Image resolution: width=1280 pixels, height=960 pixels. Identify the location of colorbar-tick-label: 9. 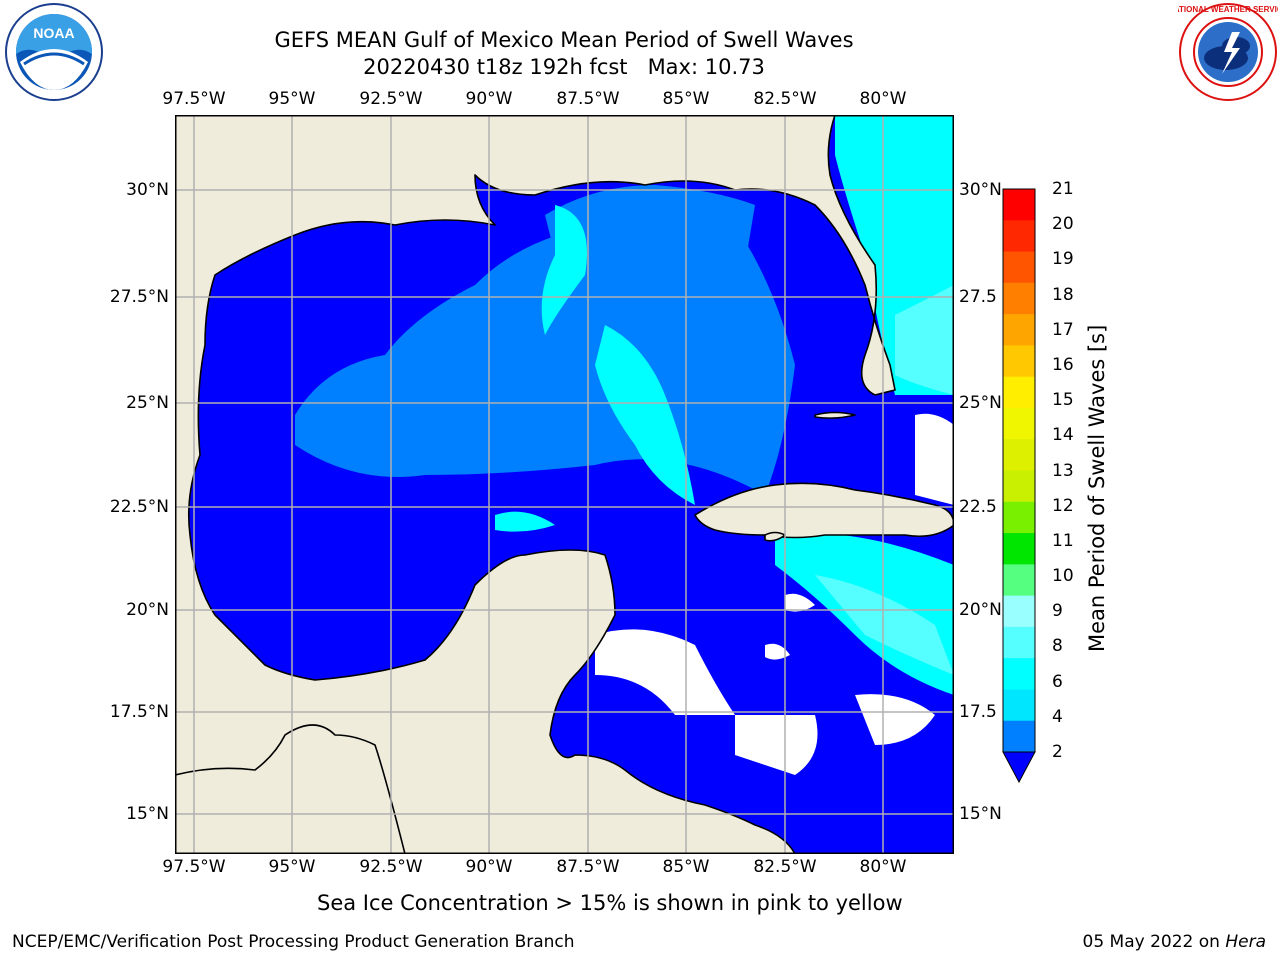
(1057, 611).